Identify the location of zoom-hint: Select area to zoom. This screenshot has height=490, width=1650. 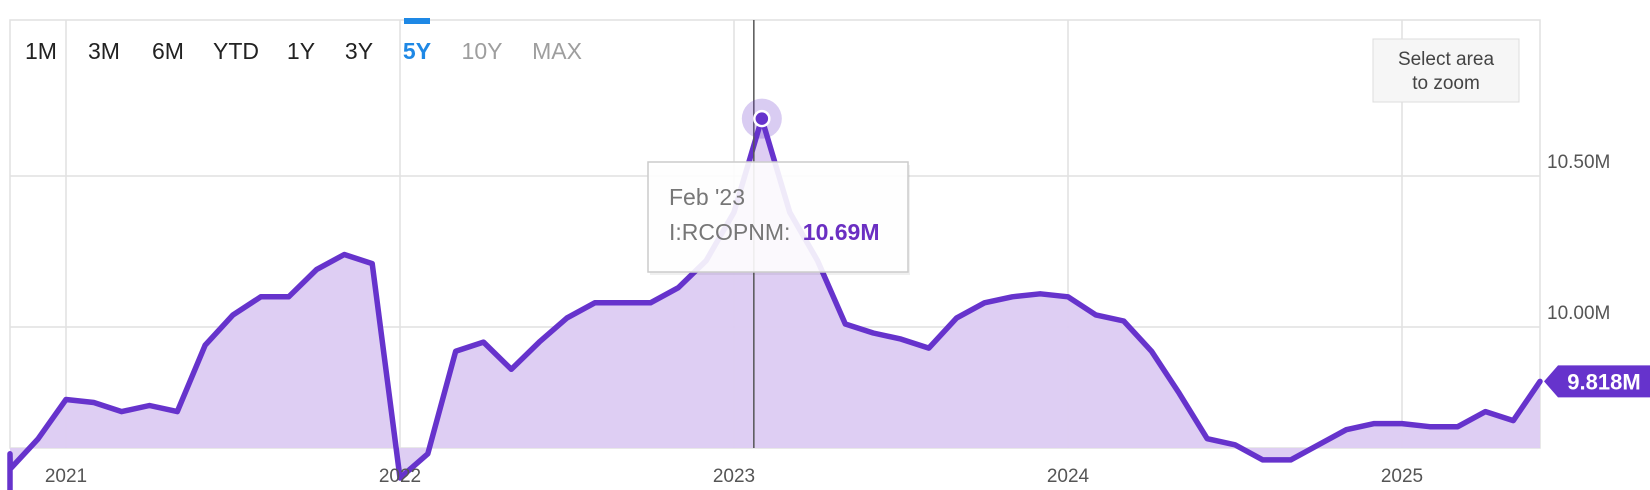
(1446, 70).